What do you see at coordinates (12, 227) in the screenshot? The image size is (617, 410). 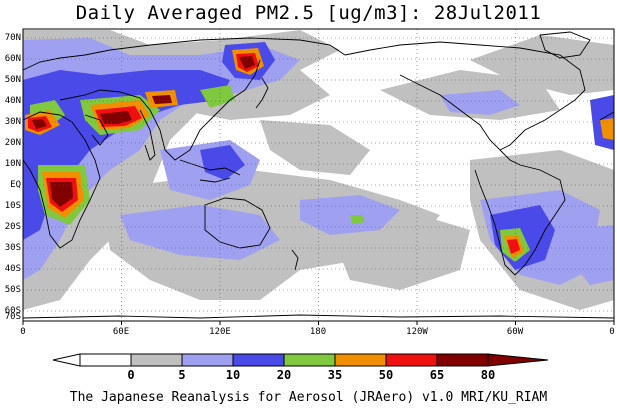 I see `lat-label: 20S` at bounding box center [12, 227].